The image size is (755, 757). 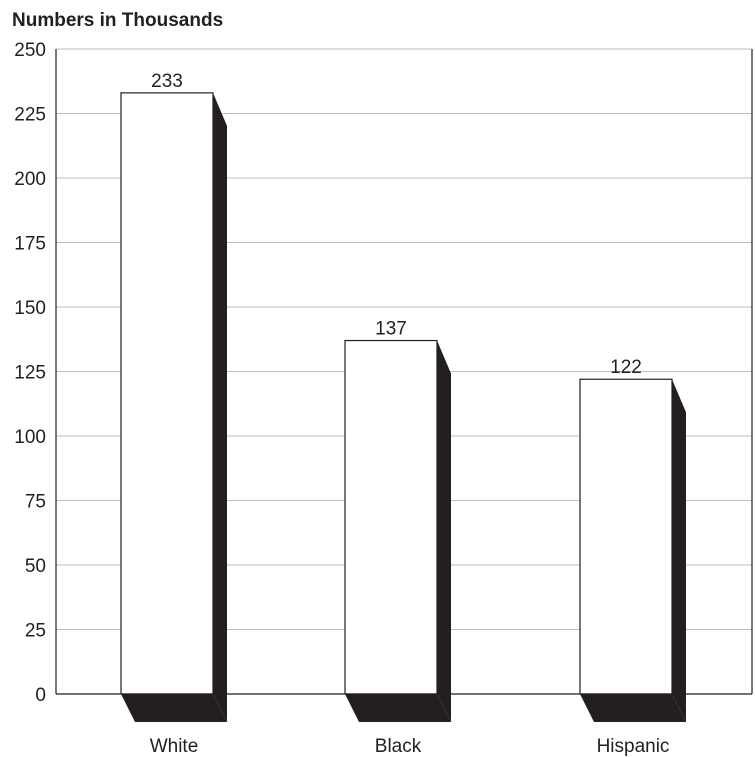 What do you see at coordinates (30, 308) in the screenshot?
I see `y-tick-label: 150` at bounding box center [30, 308].